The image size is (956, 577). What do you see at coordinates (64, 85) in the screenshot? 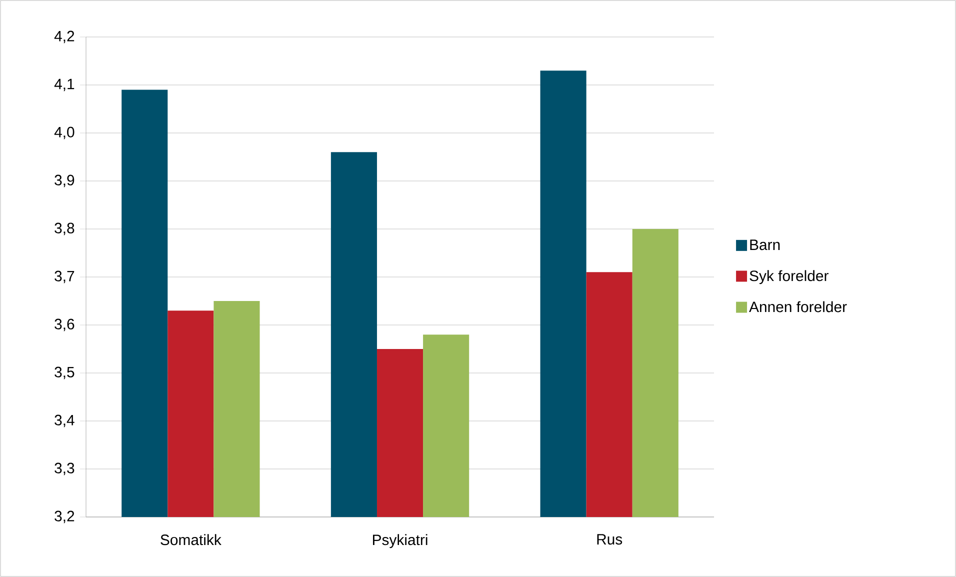
I see `y-tick-label: 4,1` at bounding box center [64, 85].